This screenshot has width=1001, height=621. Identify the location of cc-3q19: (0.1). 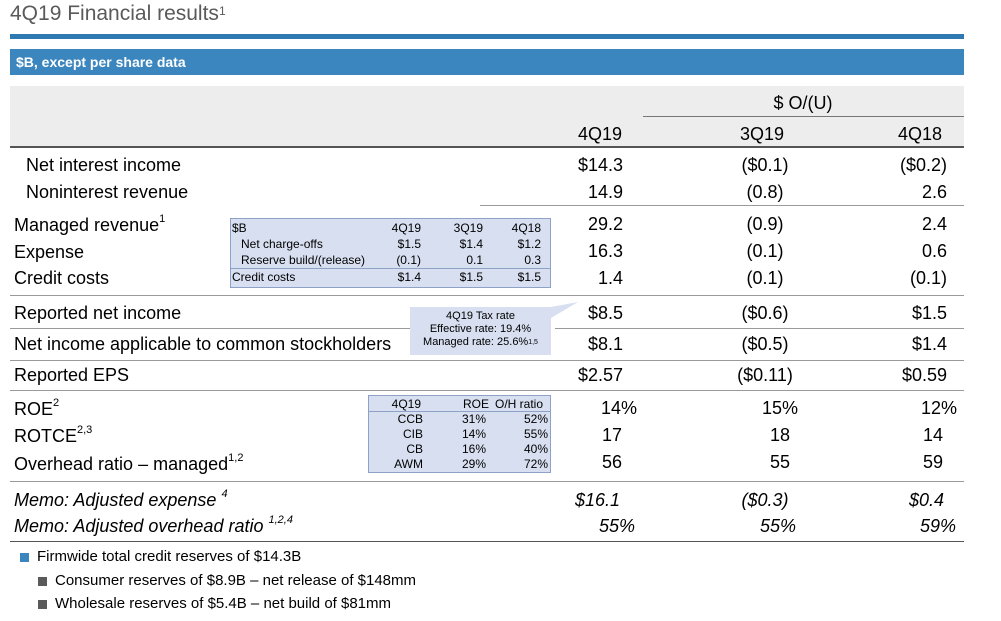
(765, 278).